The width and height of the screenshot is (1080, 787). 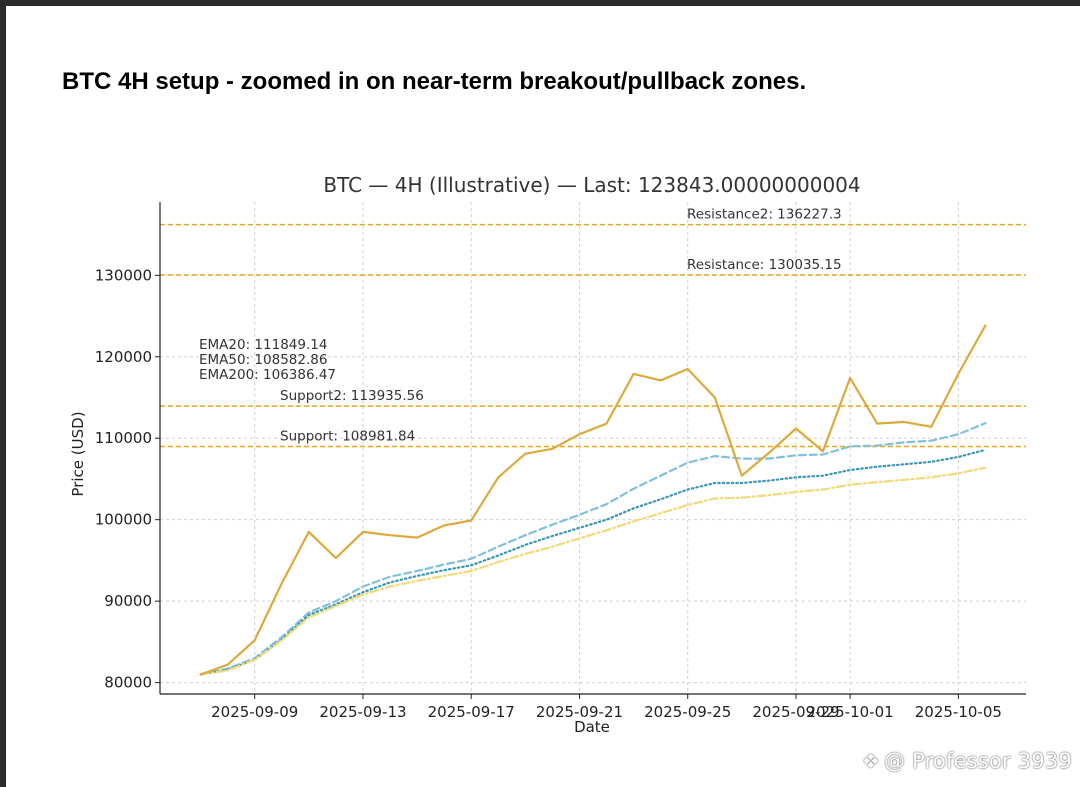 I want to click on y-tick-label: 120000, so click(x=123, y=357).